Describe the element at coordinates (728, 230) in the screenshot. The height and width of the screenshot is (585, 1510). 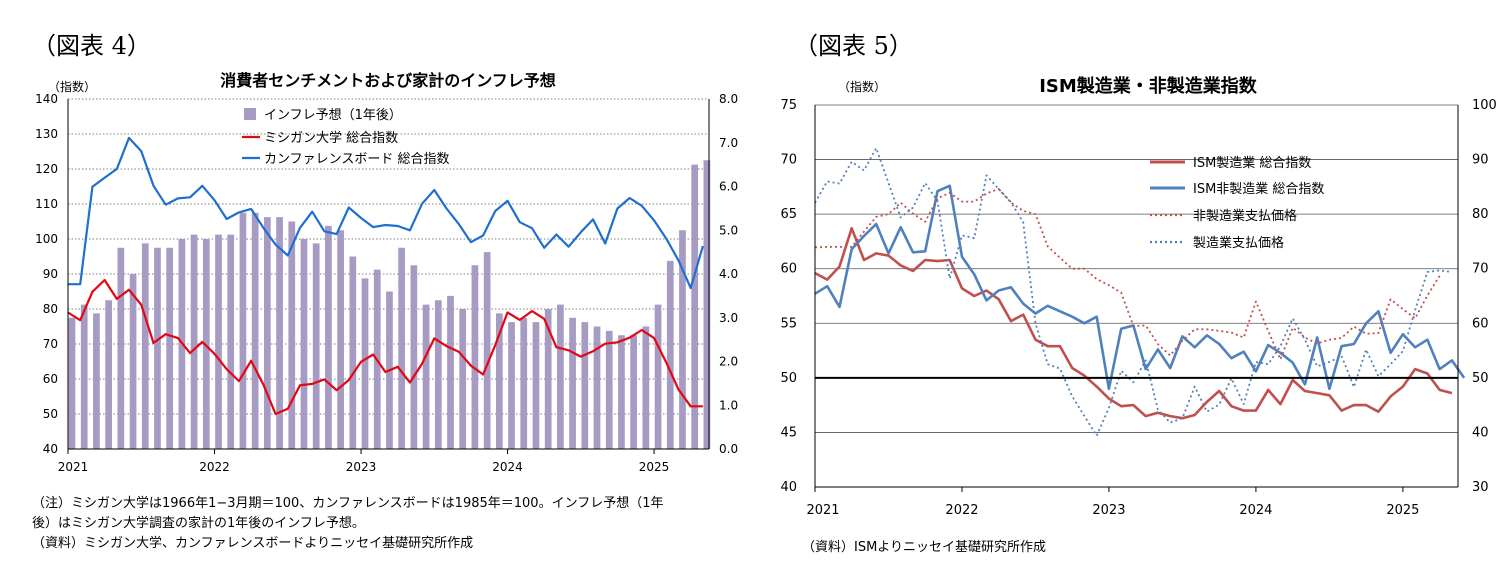
I see `y2-tick-label: 5.0` at that location.